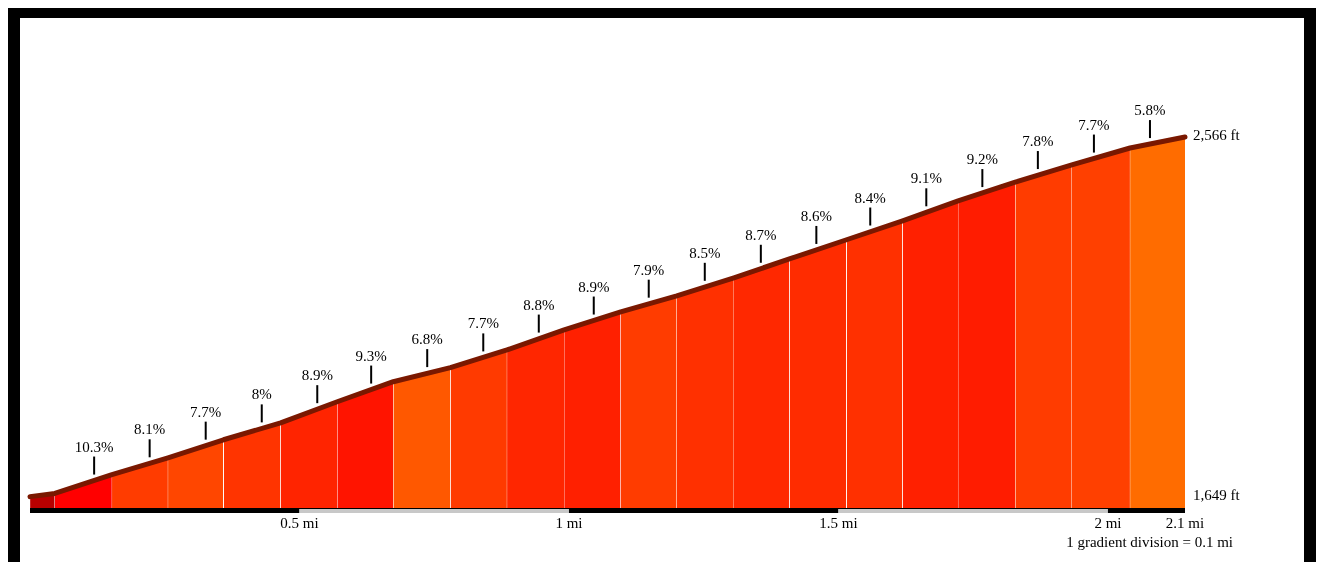 This screenshot has height=570, width=1324. Describe the element at coordinates (926, 178) in the screenshot. I see `annotation: 9.1%` at that location.